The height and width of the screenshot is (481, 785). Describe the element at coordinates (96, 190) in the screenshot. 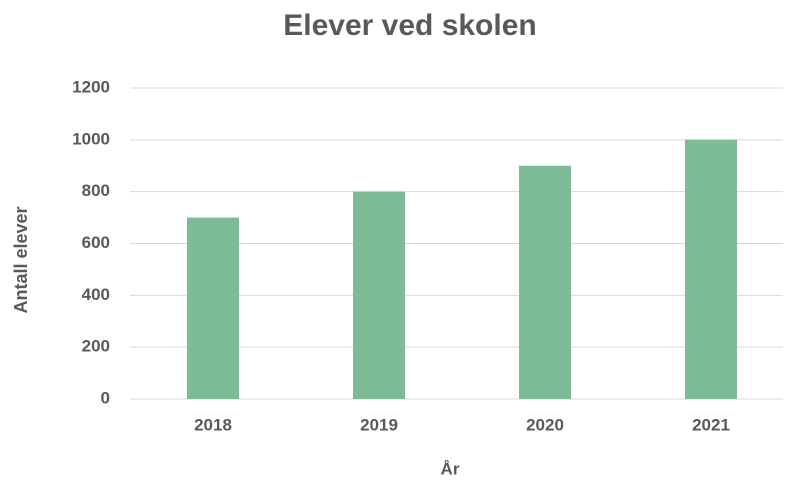

I see `y-tick-label: 800` at that location.